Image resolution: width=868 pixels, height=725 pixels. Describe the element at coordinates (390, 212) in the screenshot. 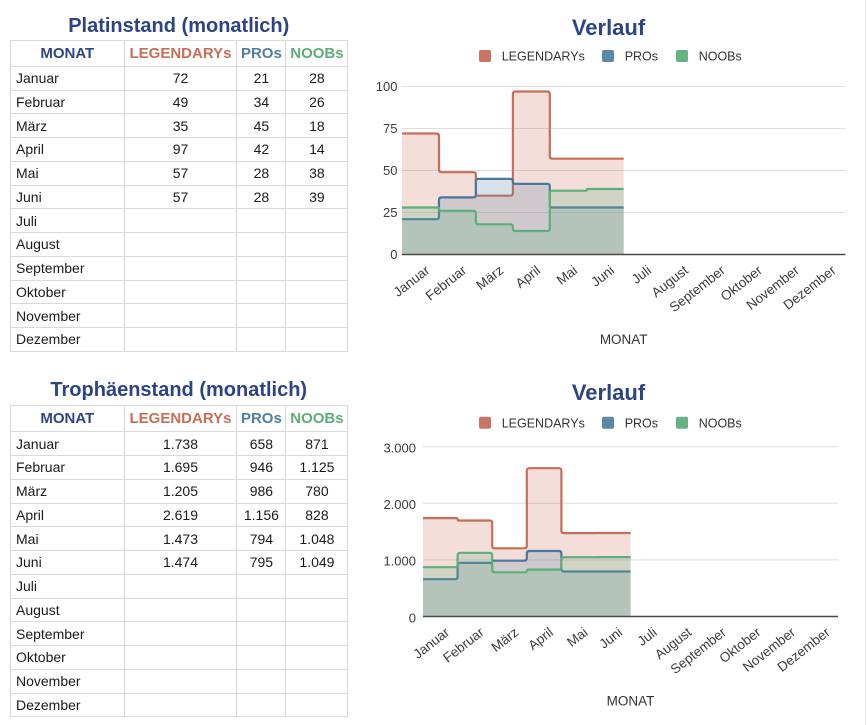

I see `svg-text: 25` at that location.